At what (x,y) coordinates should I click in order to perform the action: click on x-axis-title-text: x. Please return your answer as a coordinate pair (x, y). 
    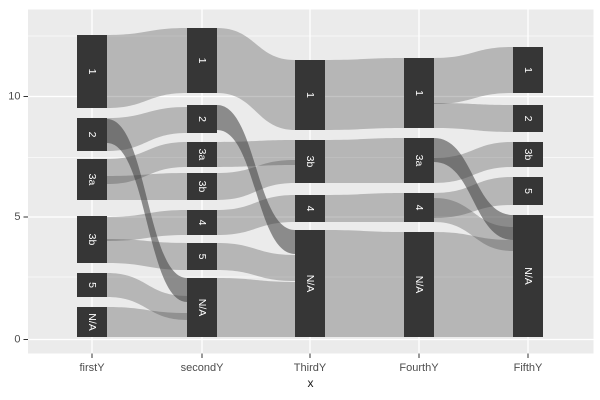
    Looking at the image, I should click on (311, 383).